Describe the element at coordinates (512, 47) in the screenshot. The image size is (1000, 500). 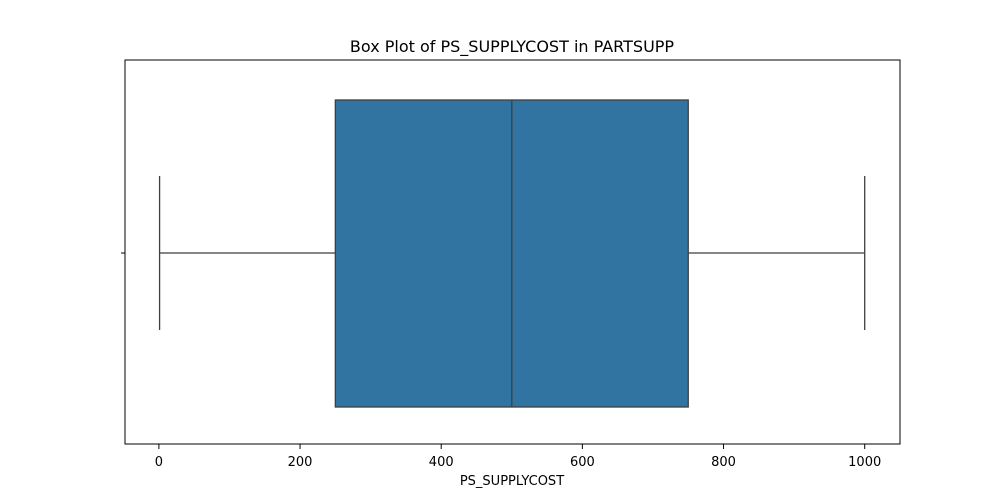
I see `chart-title: Box Plot of PS_SUPPLYCOST in PARTSUPP` at that location.